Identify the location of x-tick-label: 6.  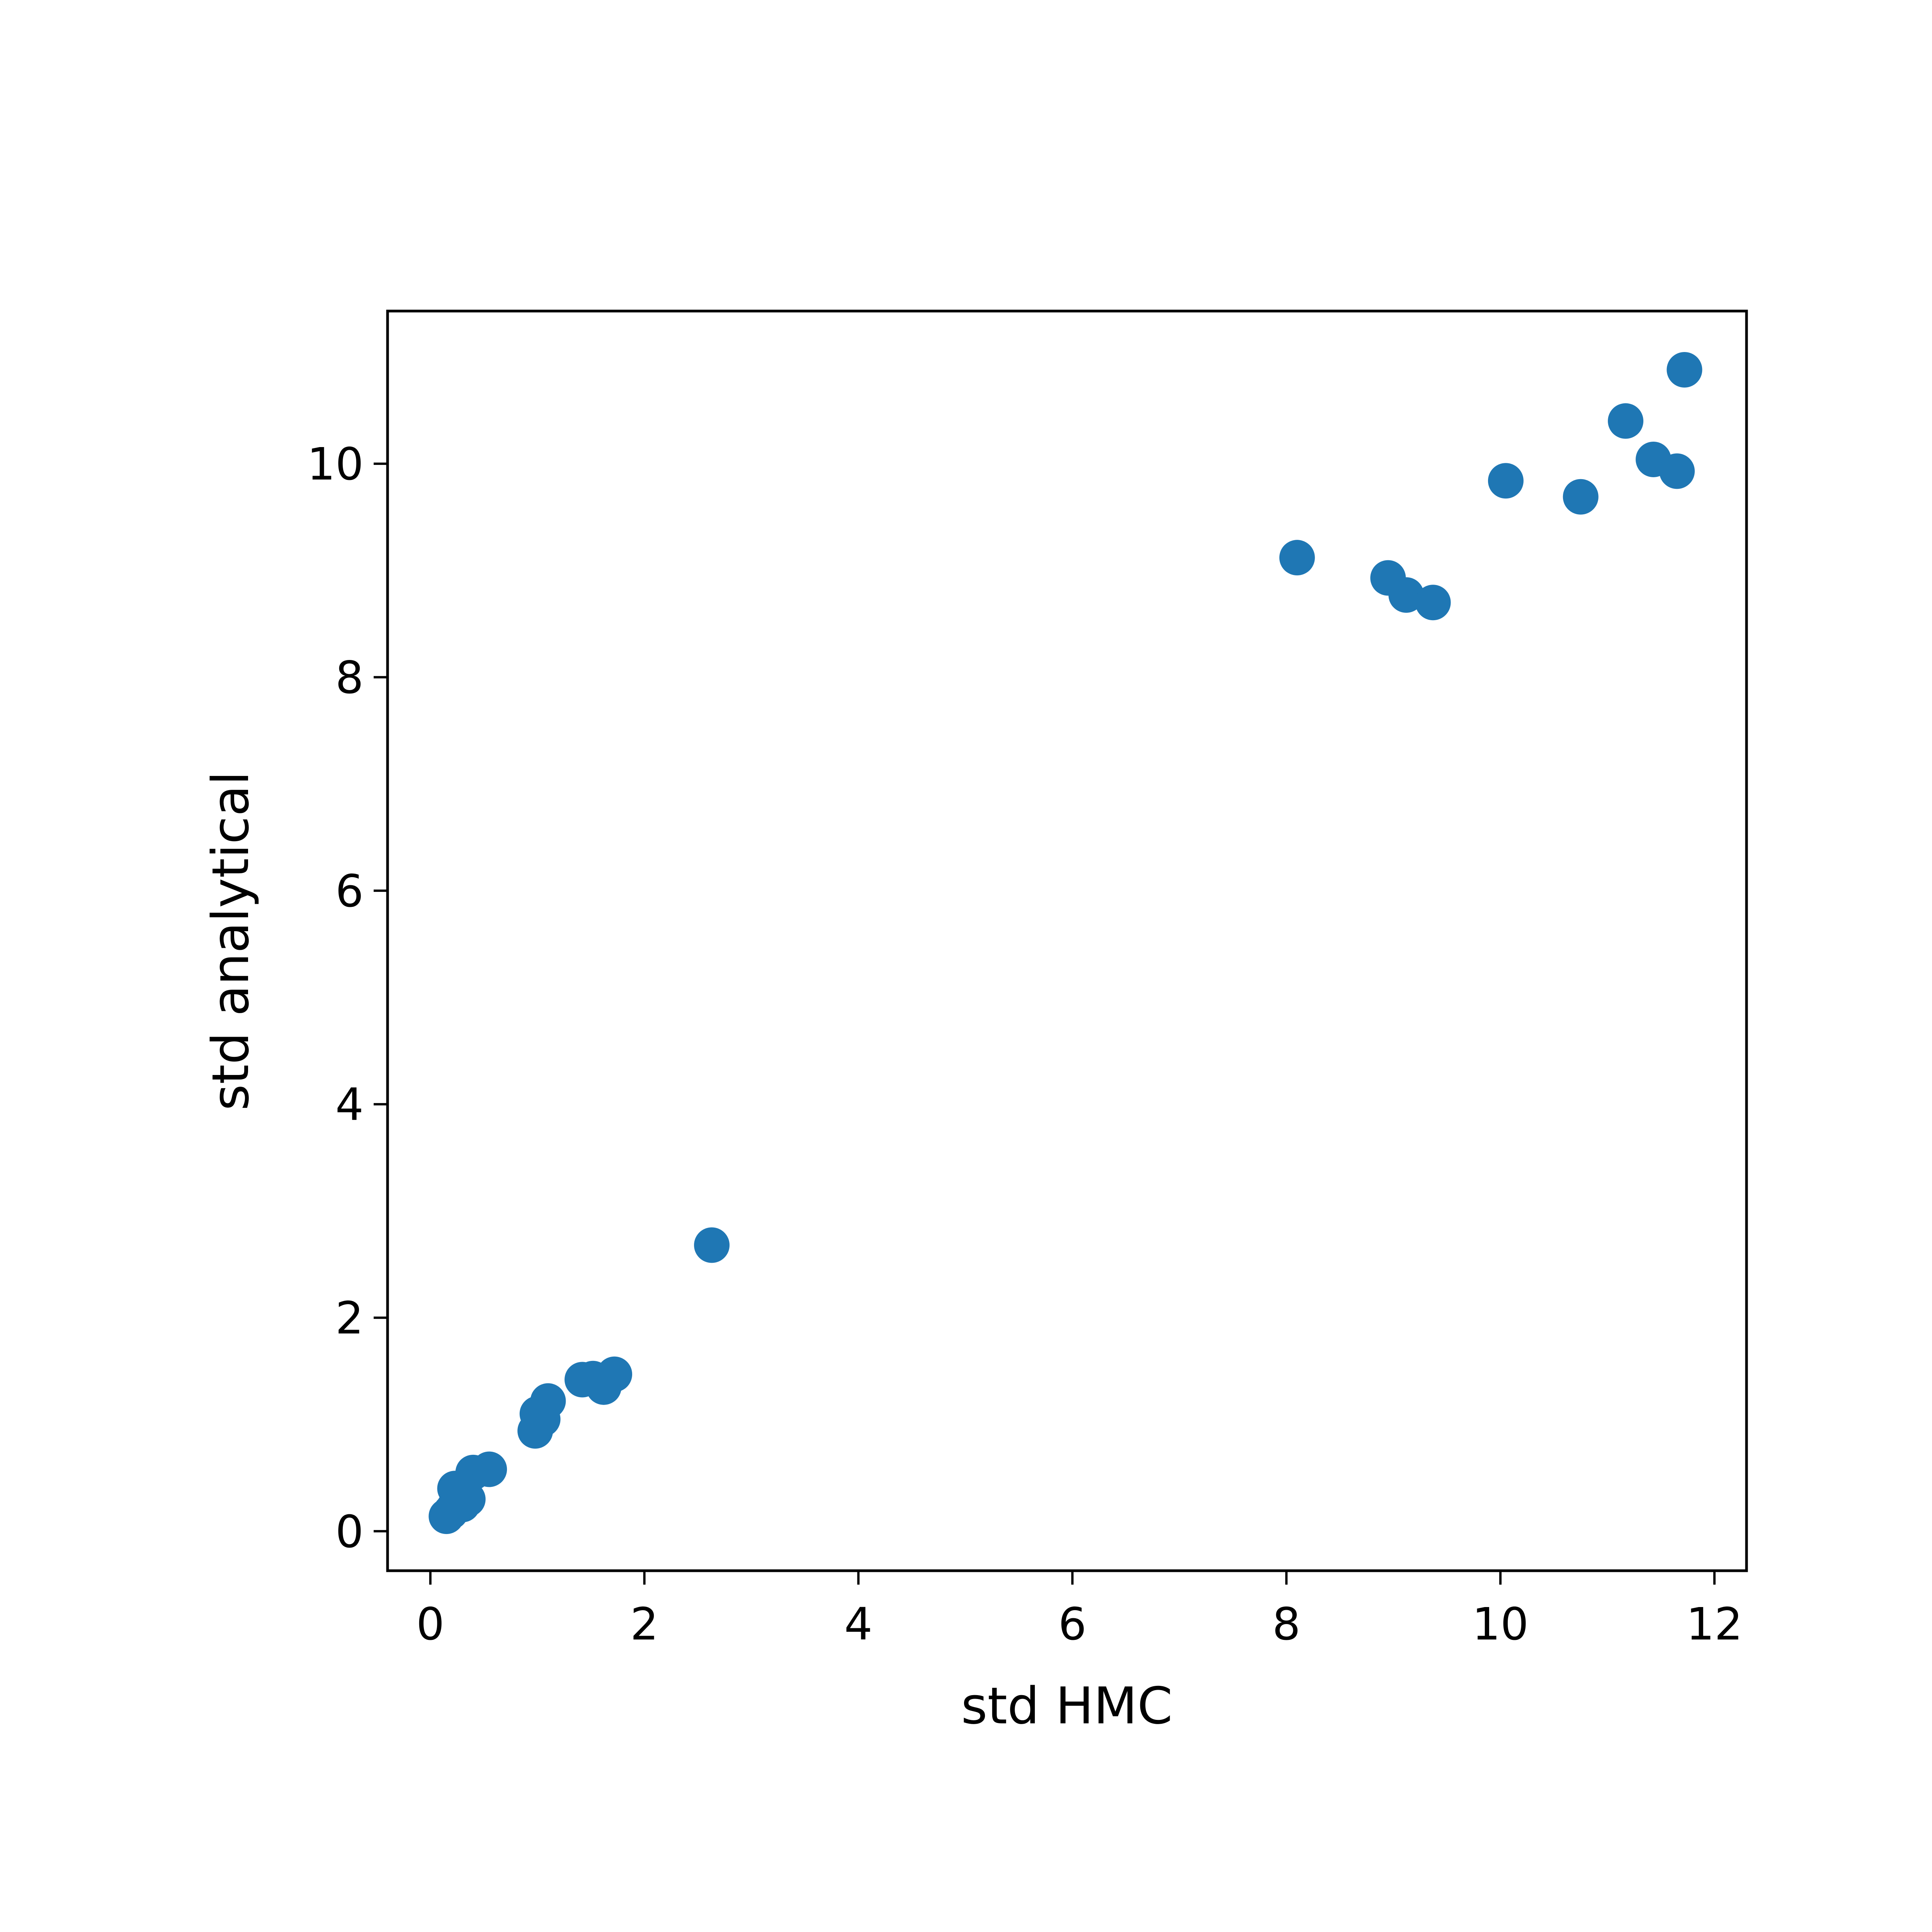
(1072, 1625).